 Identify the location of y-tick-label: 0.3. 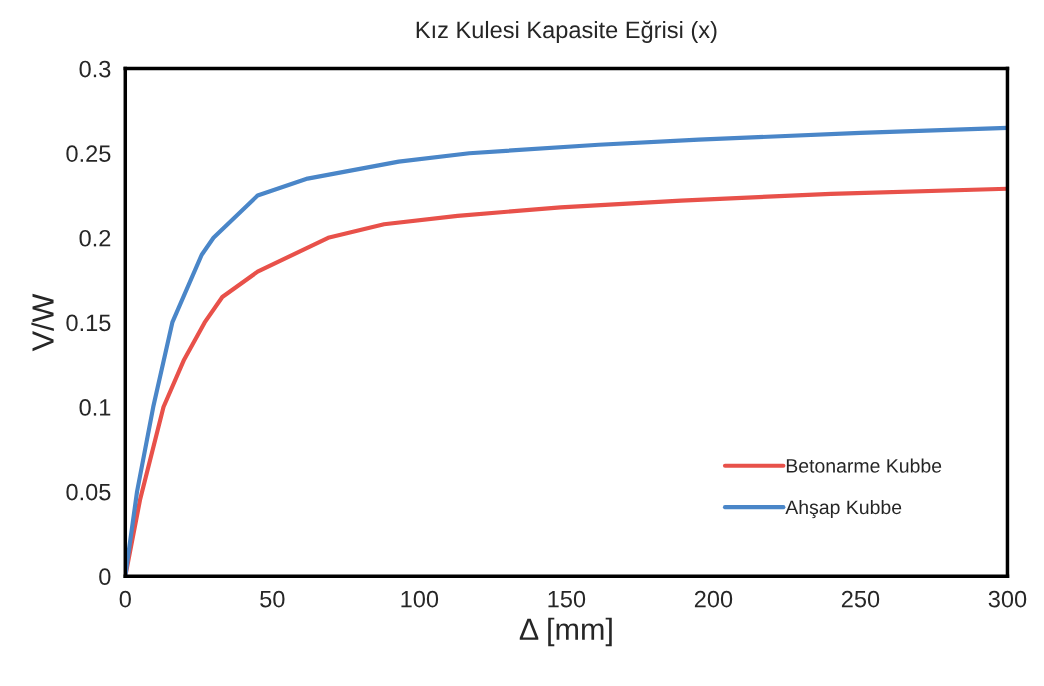
(95, 69).